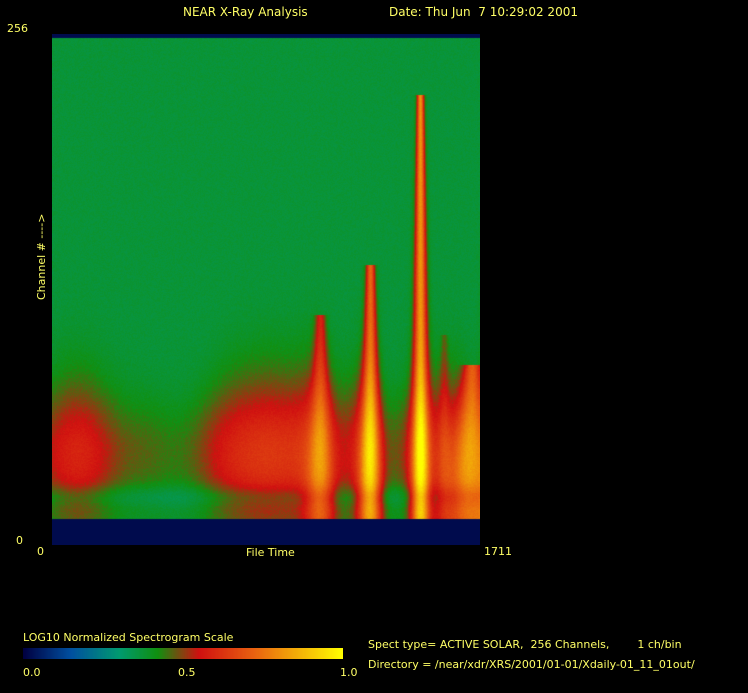  I want to click on x-tick-max: 1711, so click(498, 551).